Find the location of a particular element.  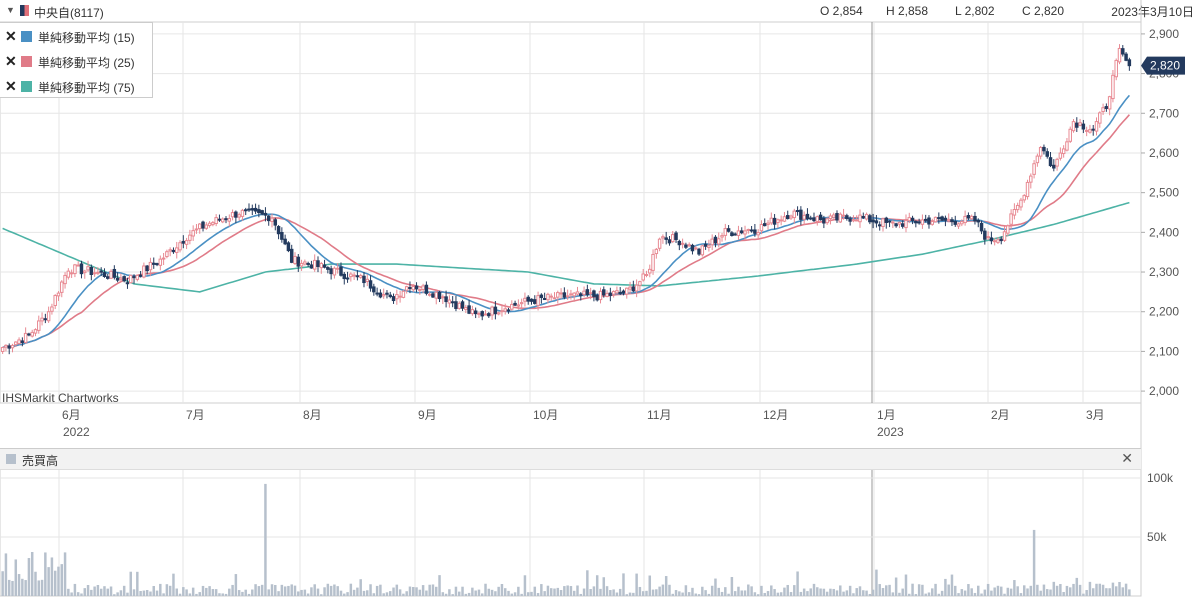

dropdown-caret-icon: ▼ is located at coordinates (10, 10).